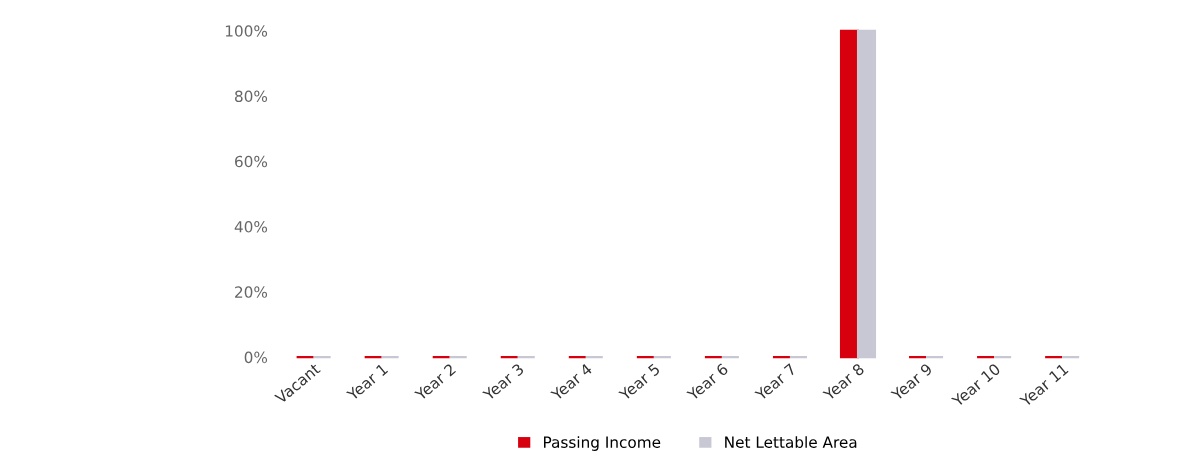 The image size is (1186, 473). What do you see at coordinates (639, 382) in the screenshot?
I see `x-tick-label: Year 5` at bounding box center [639, 382].